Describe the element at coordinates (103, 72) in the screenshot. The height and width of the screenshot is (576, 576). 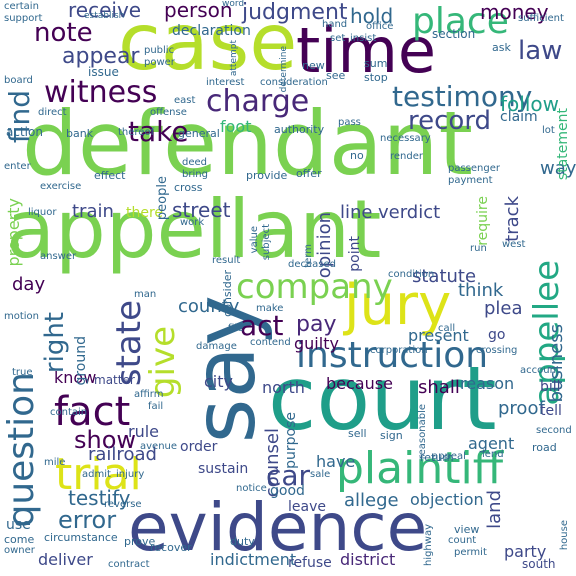
I see `word-issue: issue` at that location.